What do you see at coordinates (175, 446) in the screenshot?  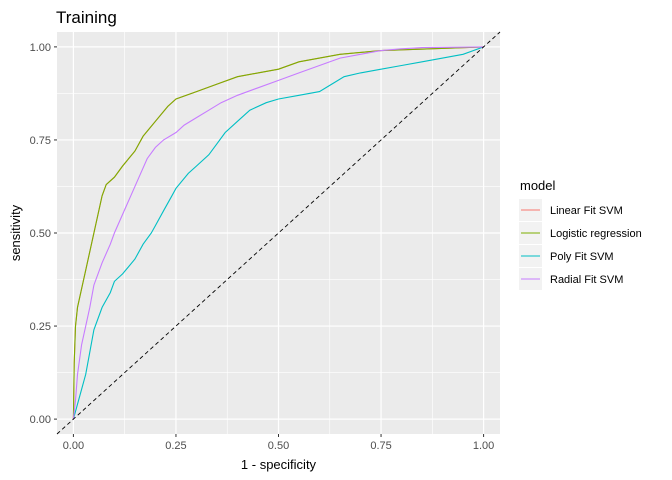 I see `x-tick-label: 0.25` at bounding box center [175, 446].